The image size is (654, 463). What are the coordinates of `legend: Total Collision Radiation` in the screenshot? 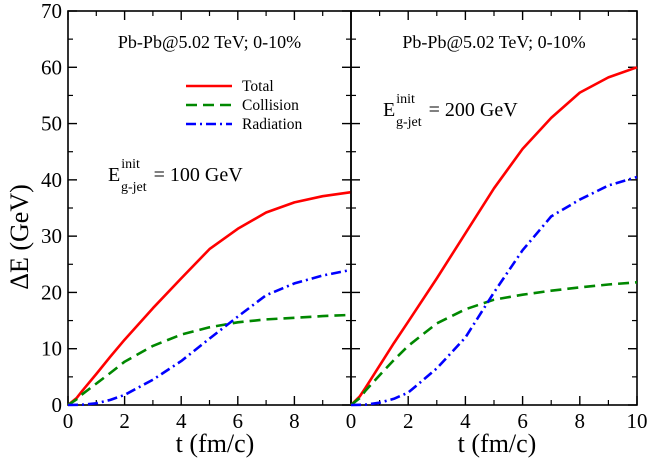 It's located at (244, 105).